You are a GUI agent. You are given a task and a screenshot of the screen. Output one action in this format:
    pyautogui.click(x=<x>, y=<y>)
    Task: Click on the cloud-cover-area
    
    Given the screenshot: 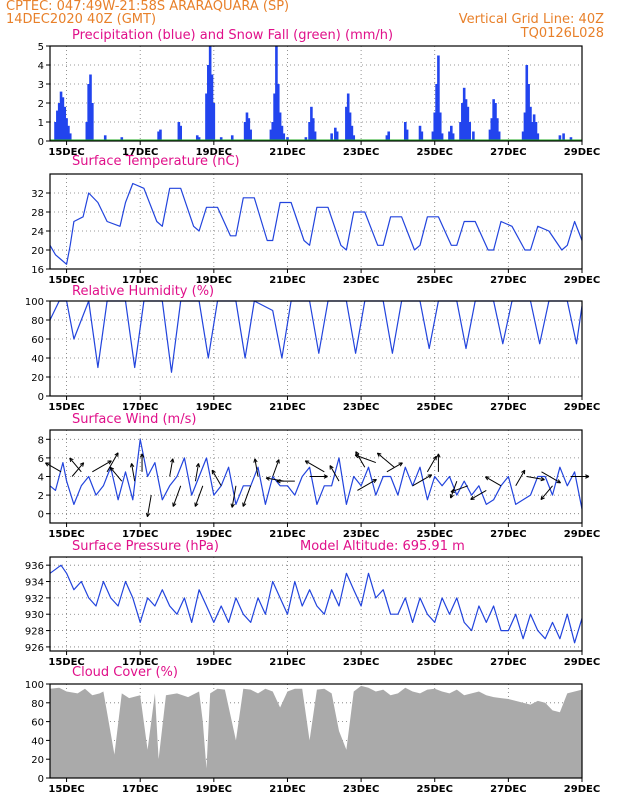 What is the action you would take?
    pyautogui.click(x=316, y=731)
    